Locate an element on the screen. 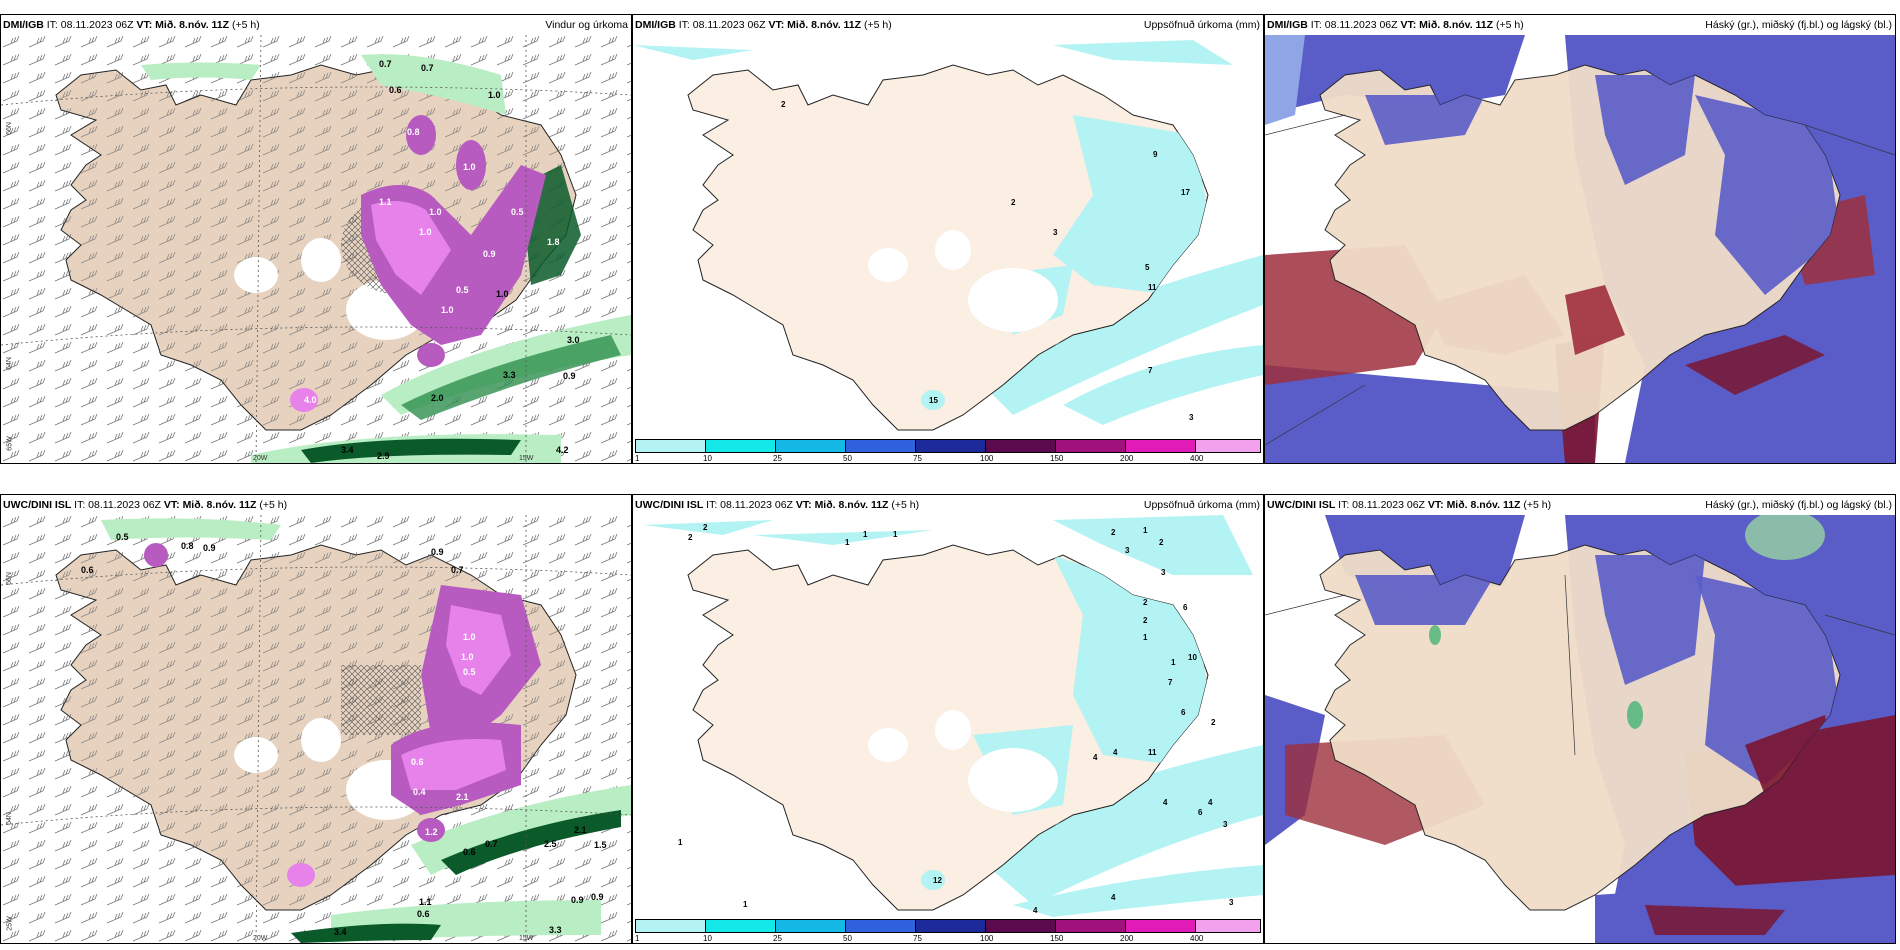 The image size is (1900, 950). precip-value: 2.1 is located at coordinates (462, 797).